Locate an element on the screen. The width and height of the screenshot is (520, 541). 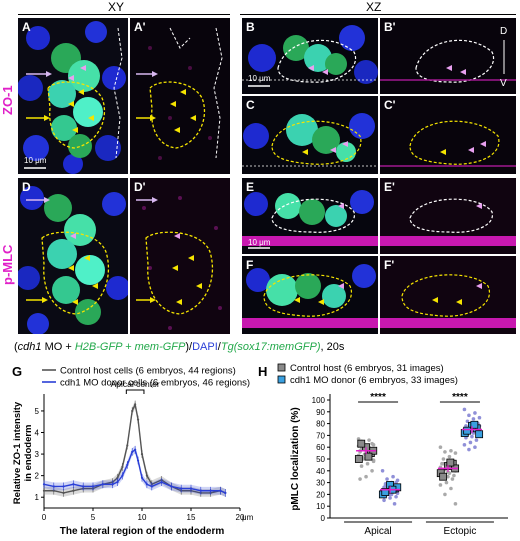
category-label-0: Apical is located at coordinates (377, 531).